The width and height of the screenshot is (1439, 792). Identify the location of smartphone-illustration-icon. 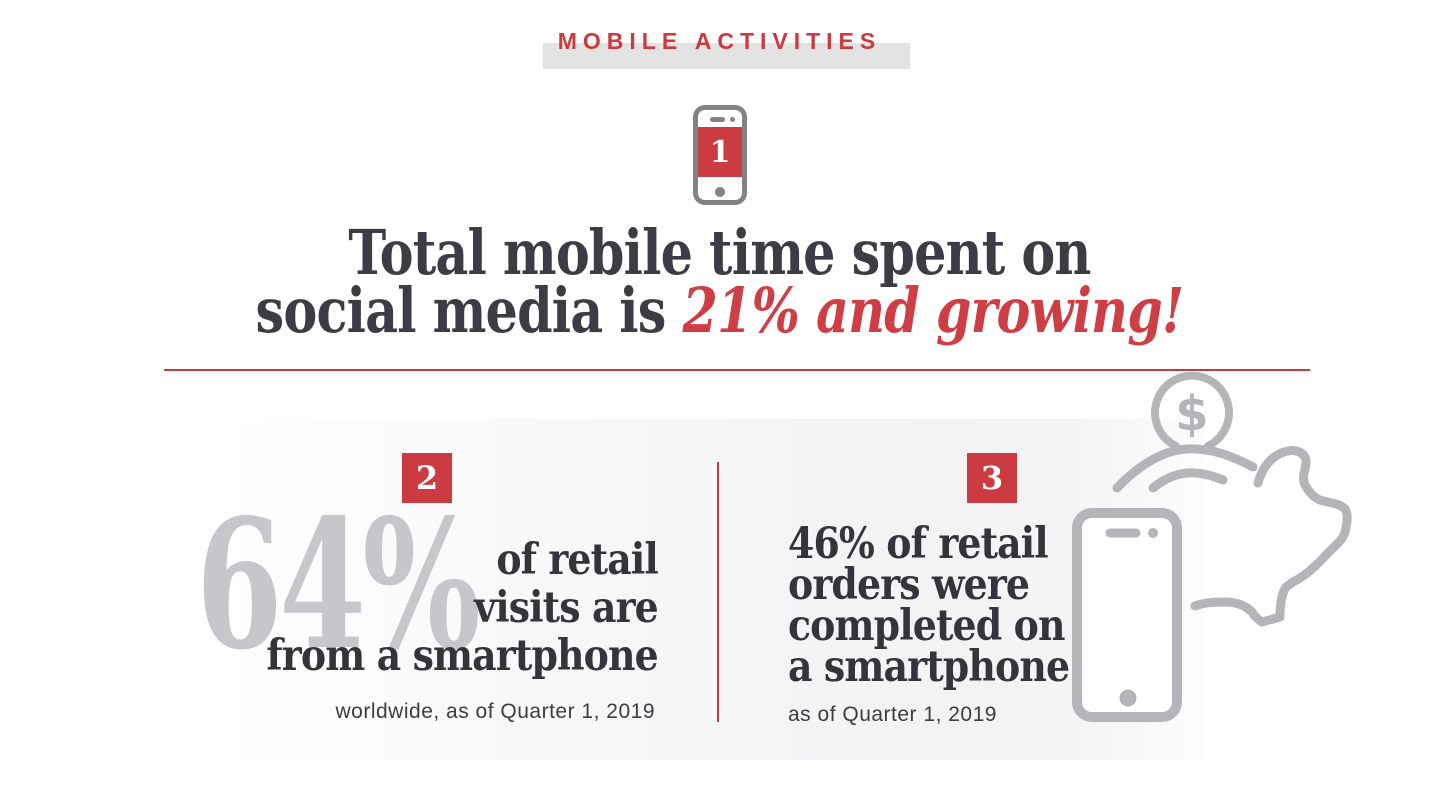
(1127, 615).